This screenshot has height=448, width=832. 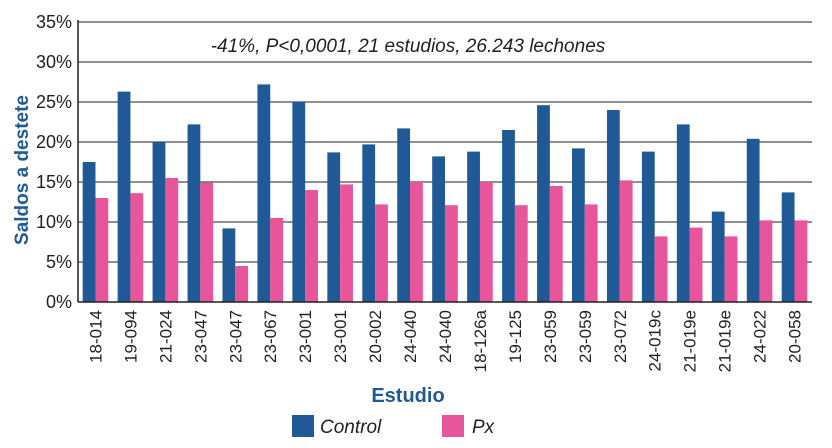 What do you see at coordinates (661, 269) in the screenshot?
I see `bar-px-24-019c` at bounding box center [661, 269].